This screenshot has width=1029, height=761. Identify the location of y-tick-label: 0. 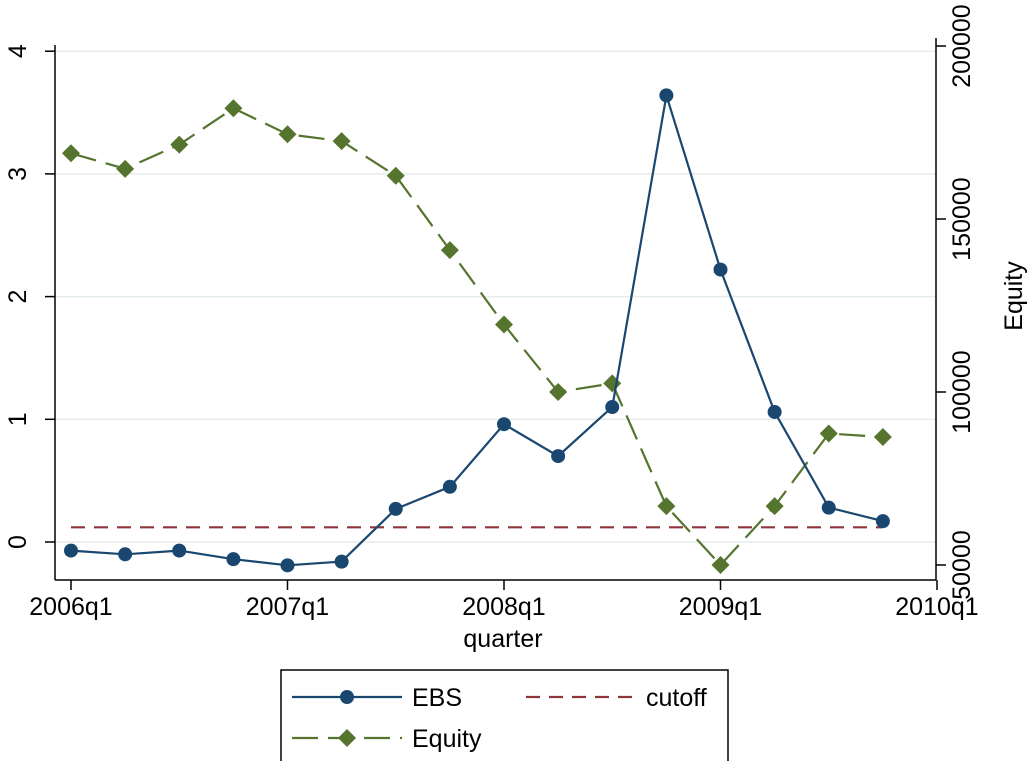
(18, 542).